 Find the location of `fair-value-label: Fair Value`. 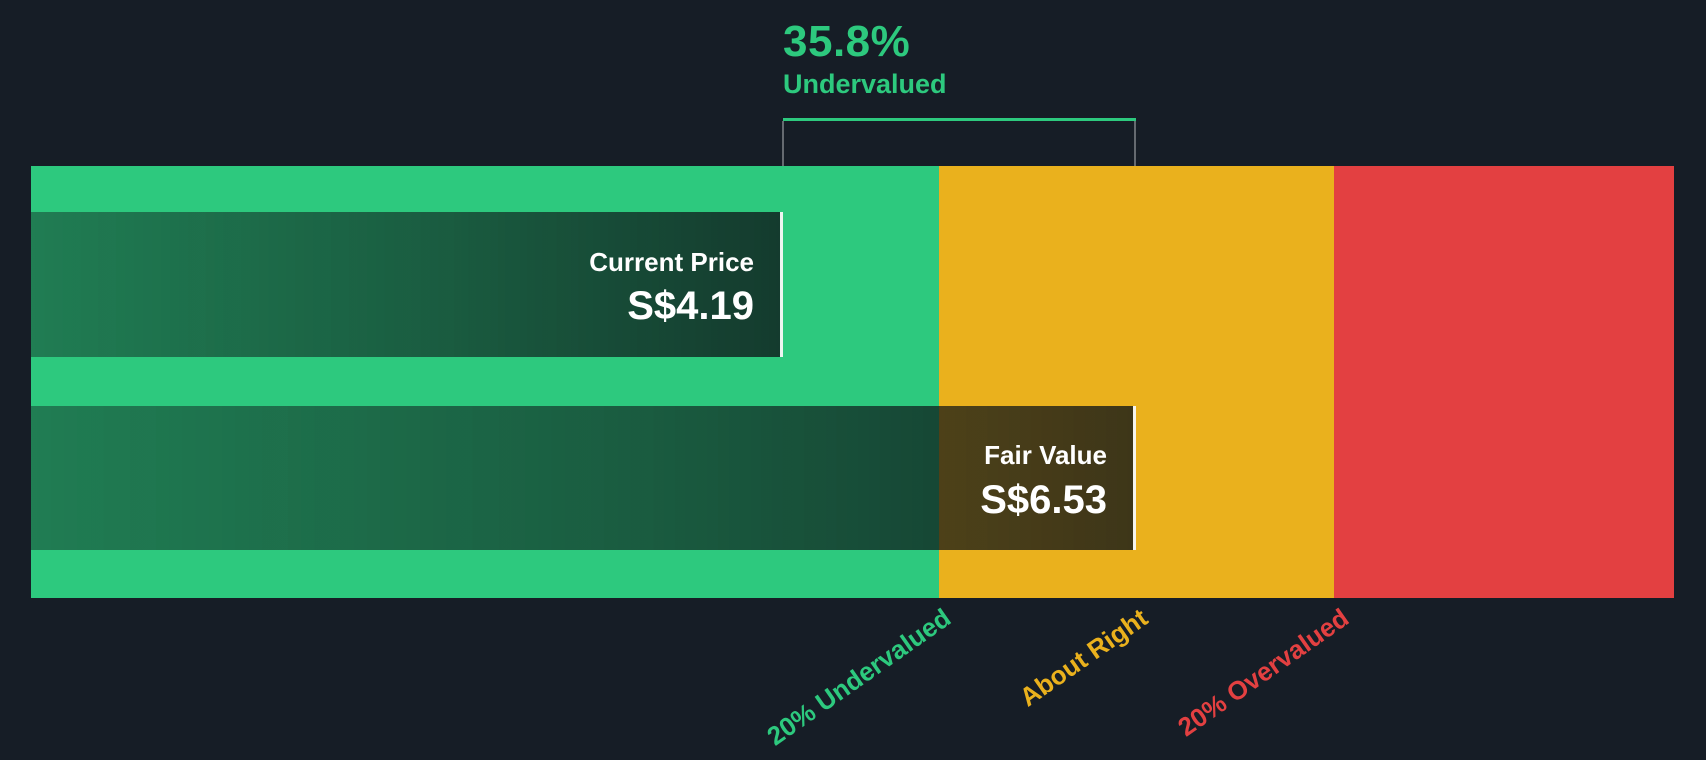

fair-value-label: Fair Value is located at coordinates (1045, 455).